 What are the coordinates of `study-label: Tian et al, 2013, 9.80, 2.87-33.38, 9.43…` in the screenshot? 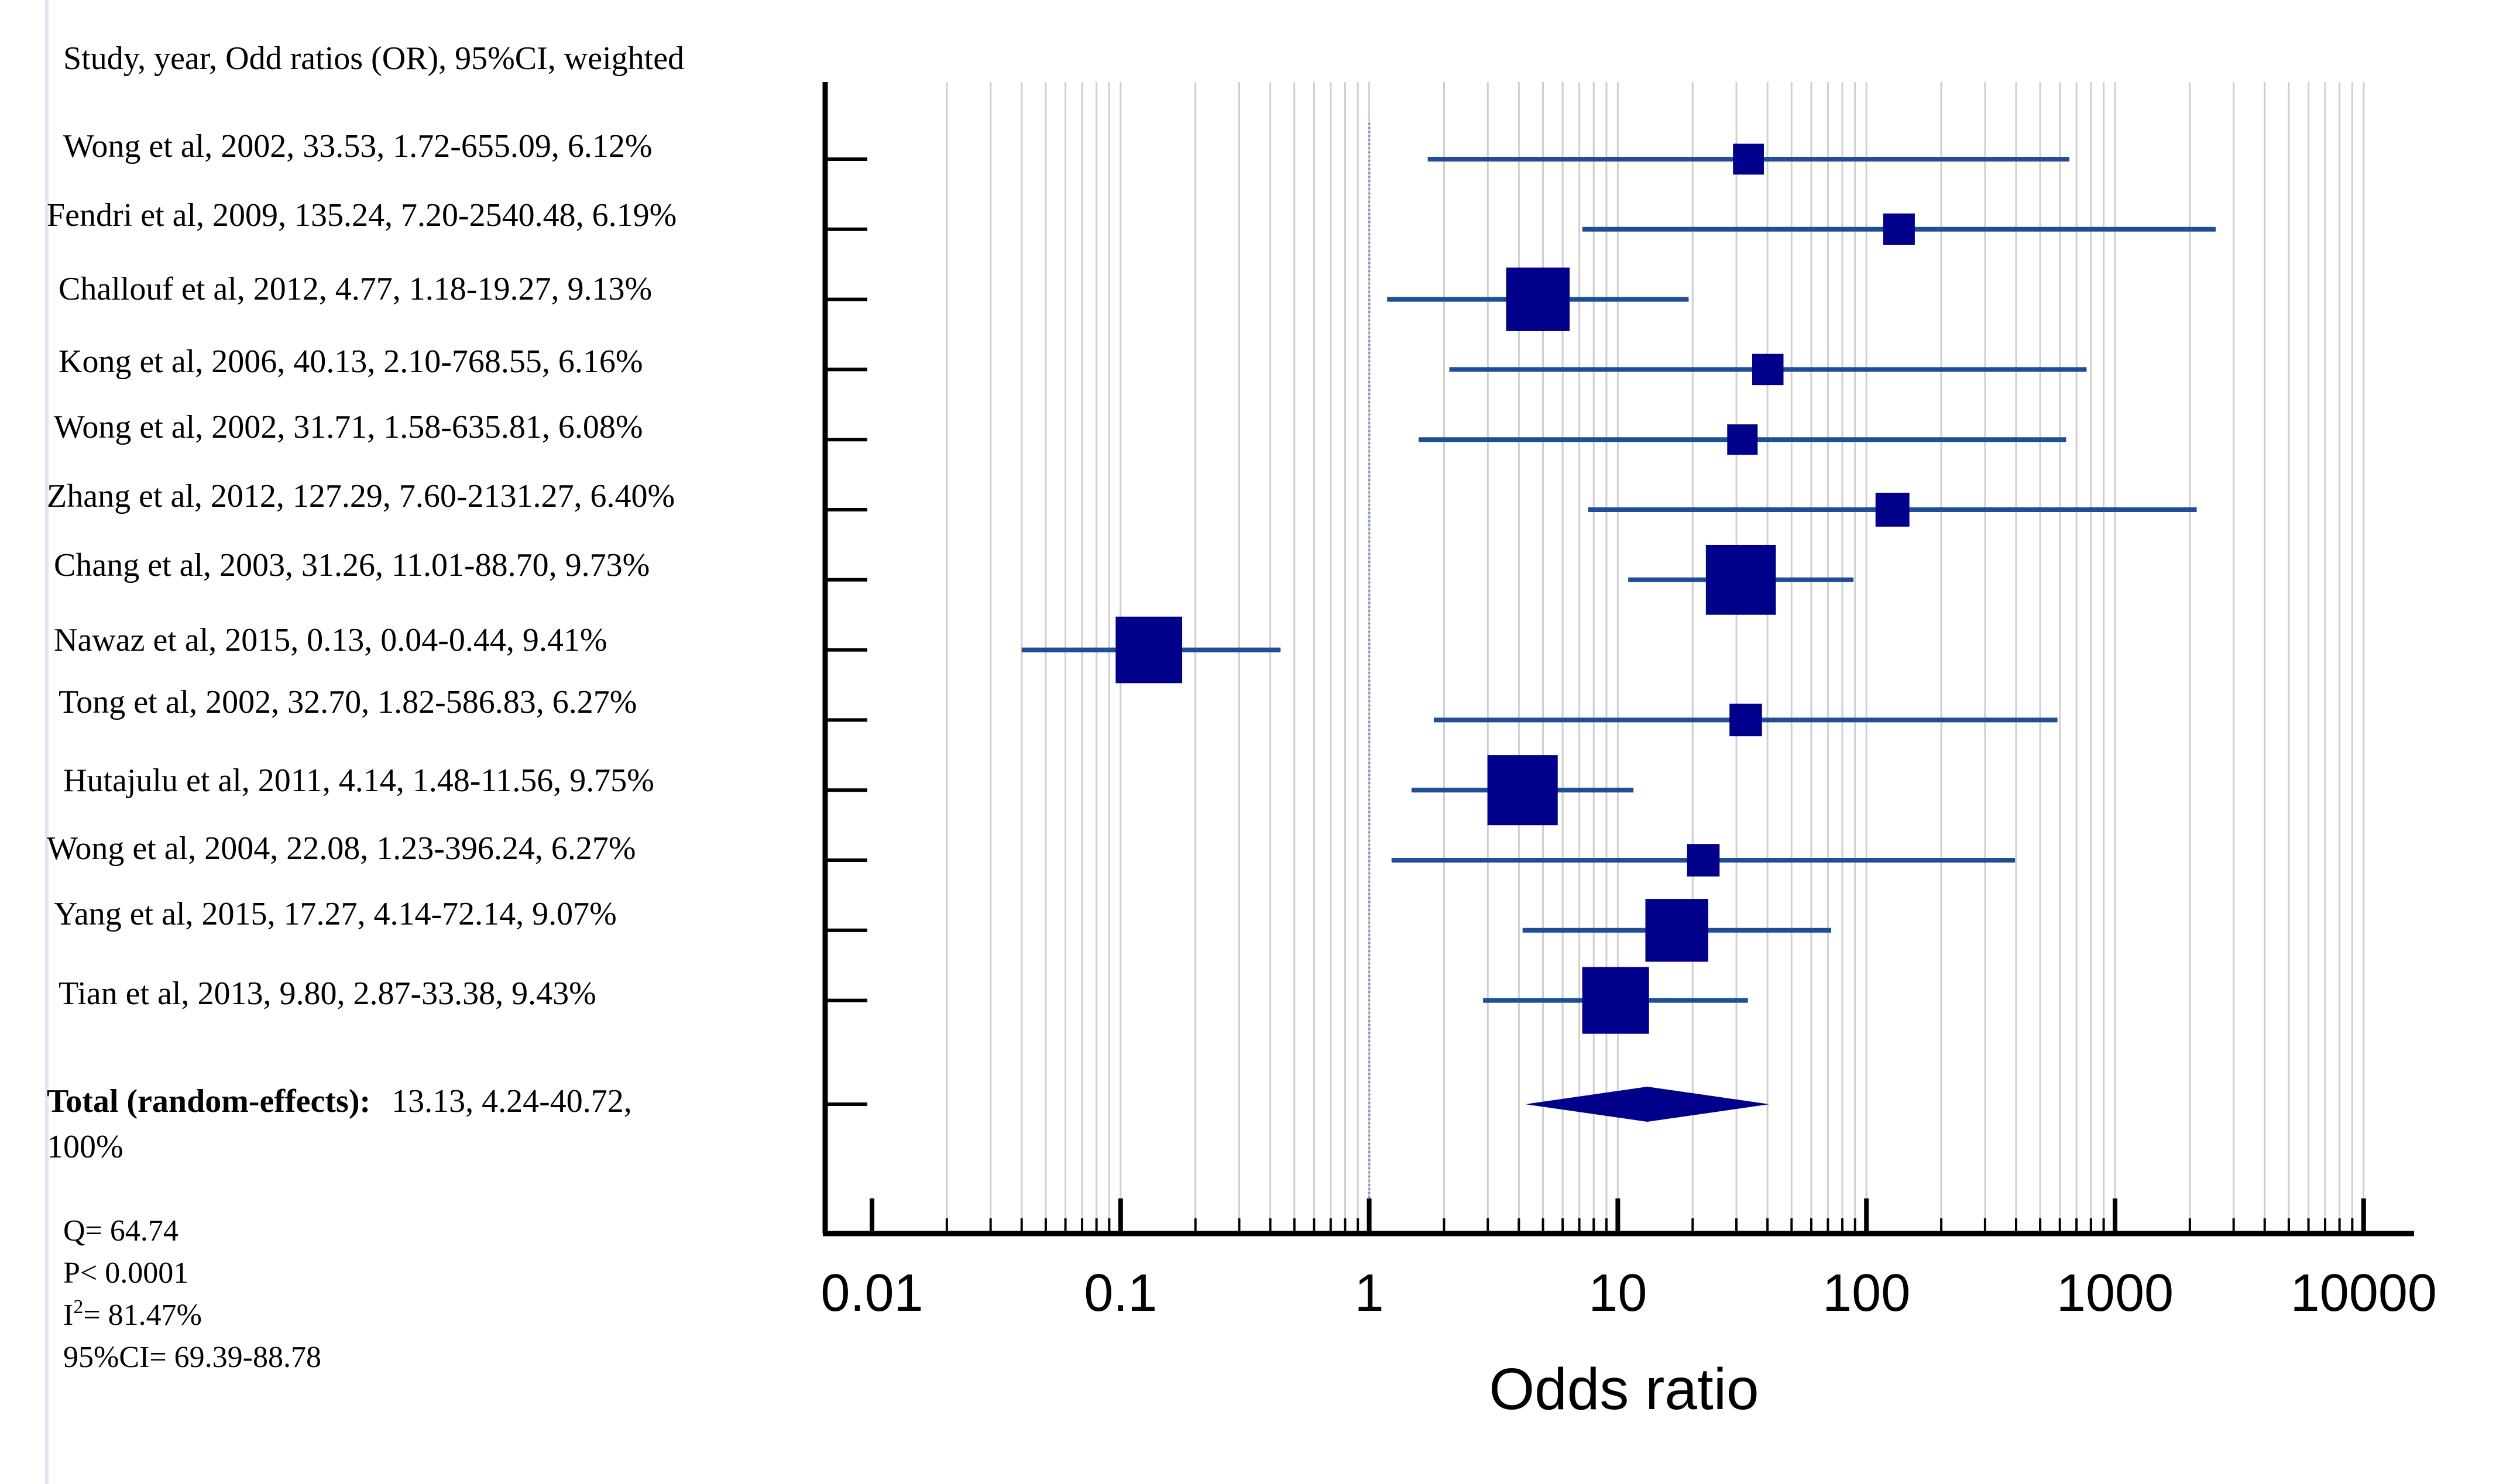 It's located at (328, 994).